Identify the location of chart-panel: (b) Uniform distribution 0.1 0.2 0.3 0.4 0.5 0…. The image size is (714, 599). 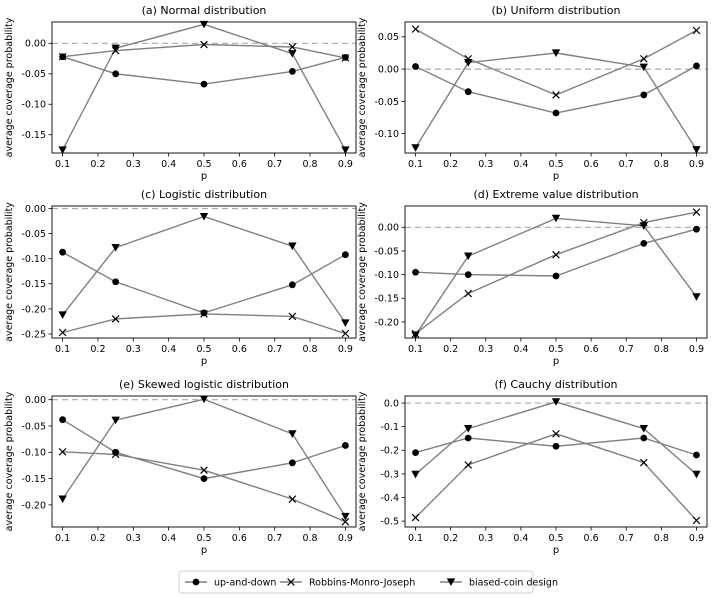
(532, 93).